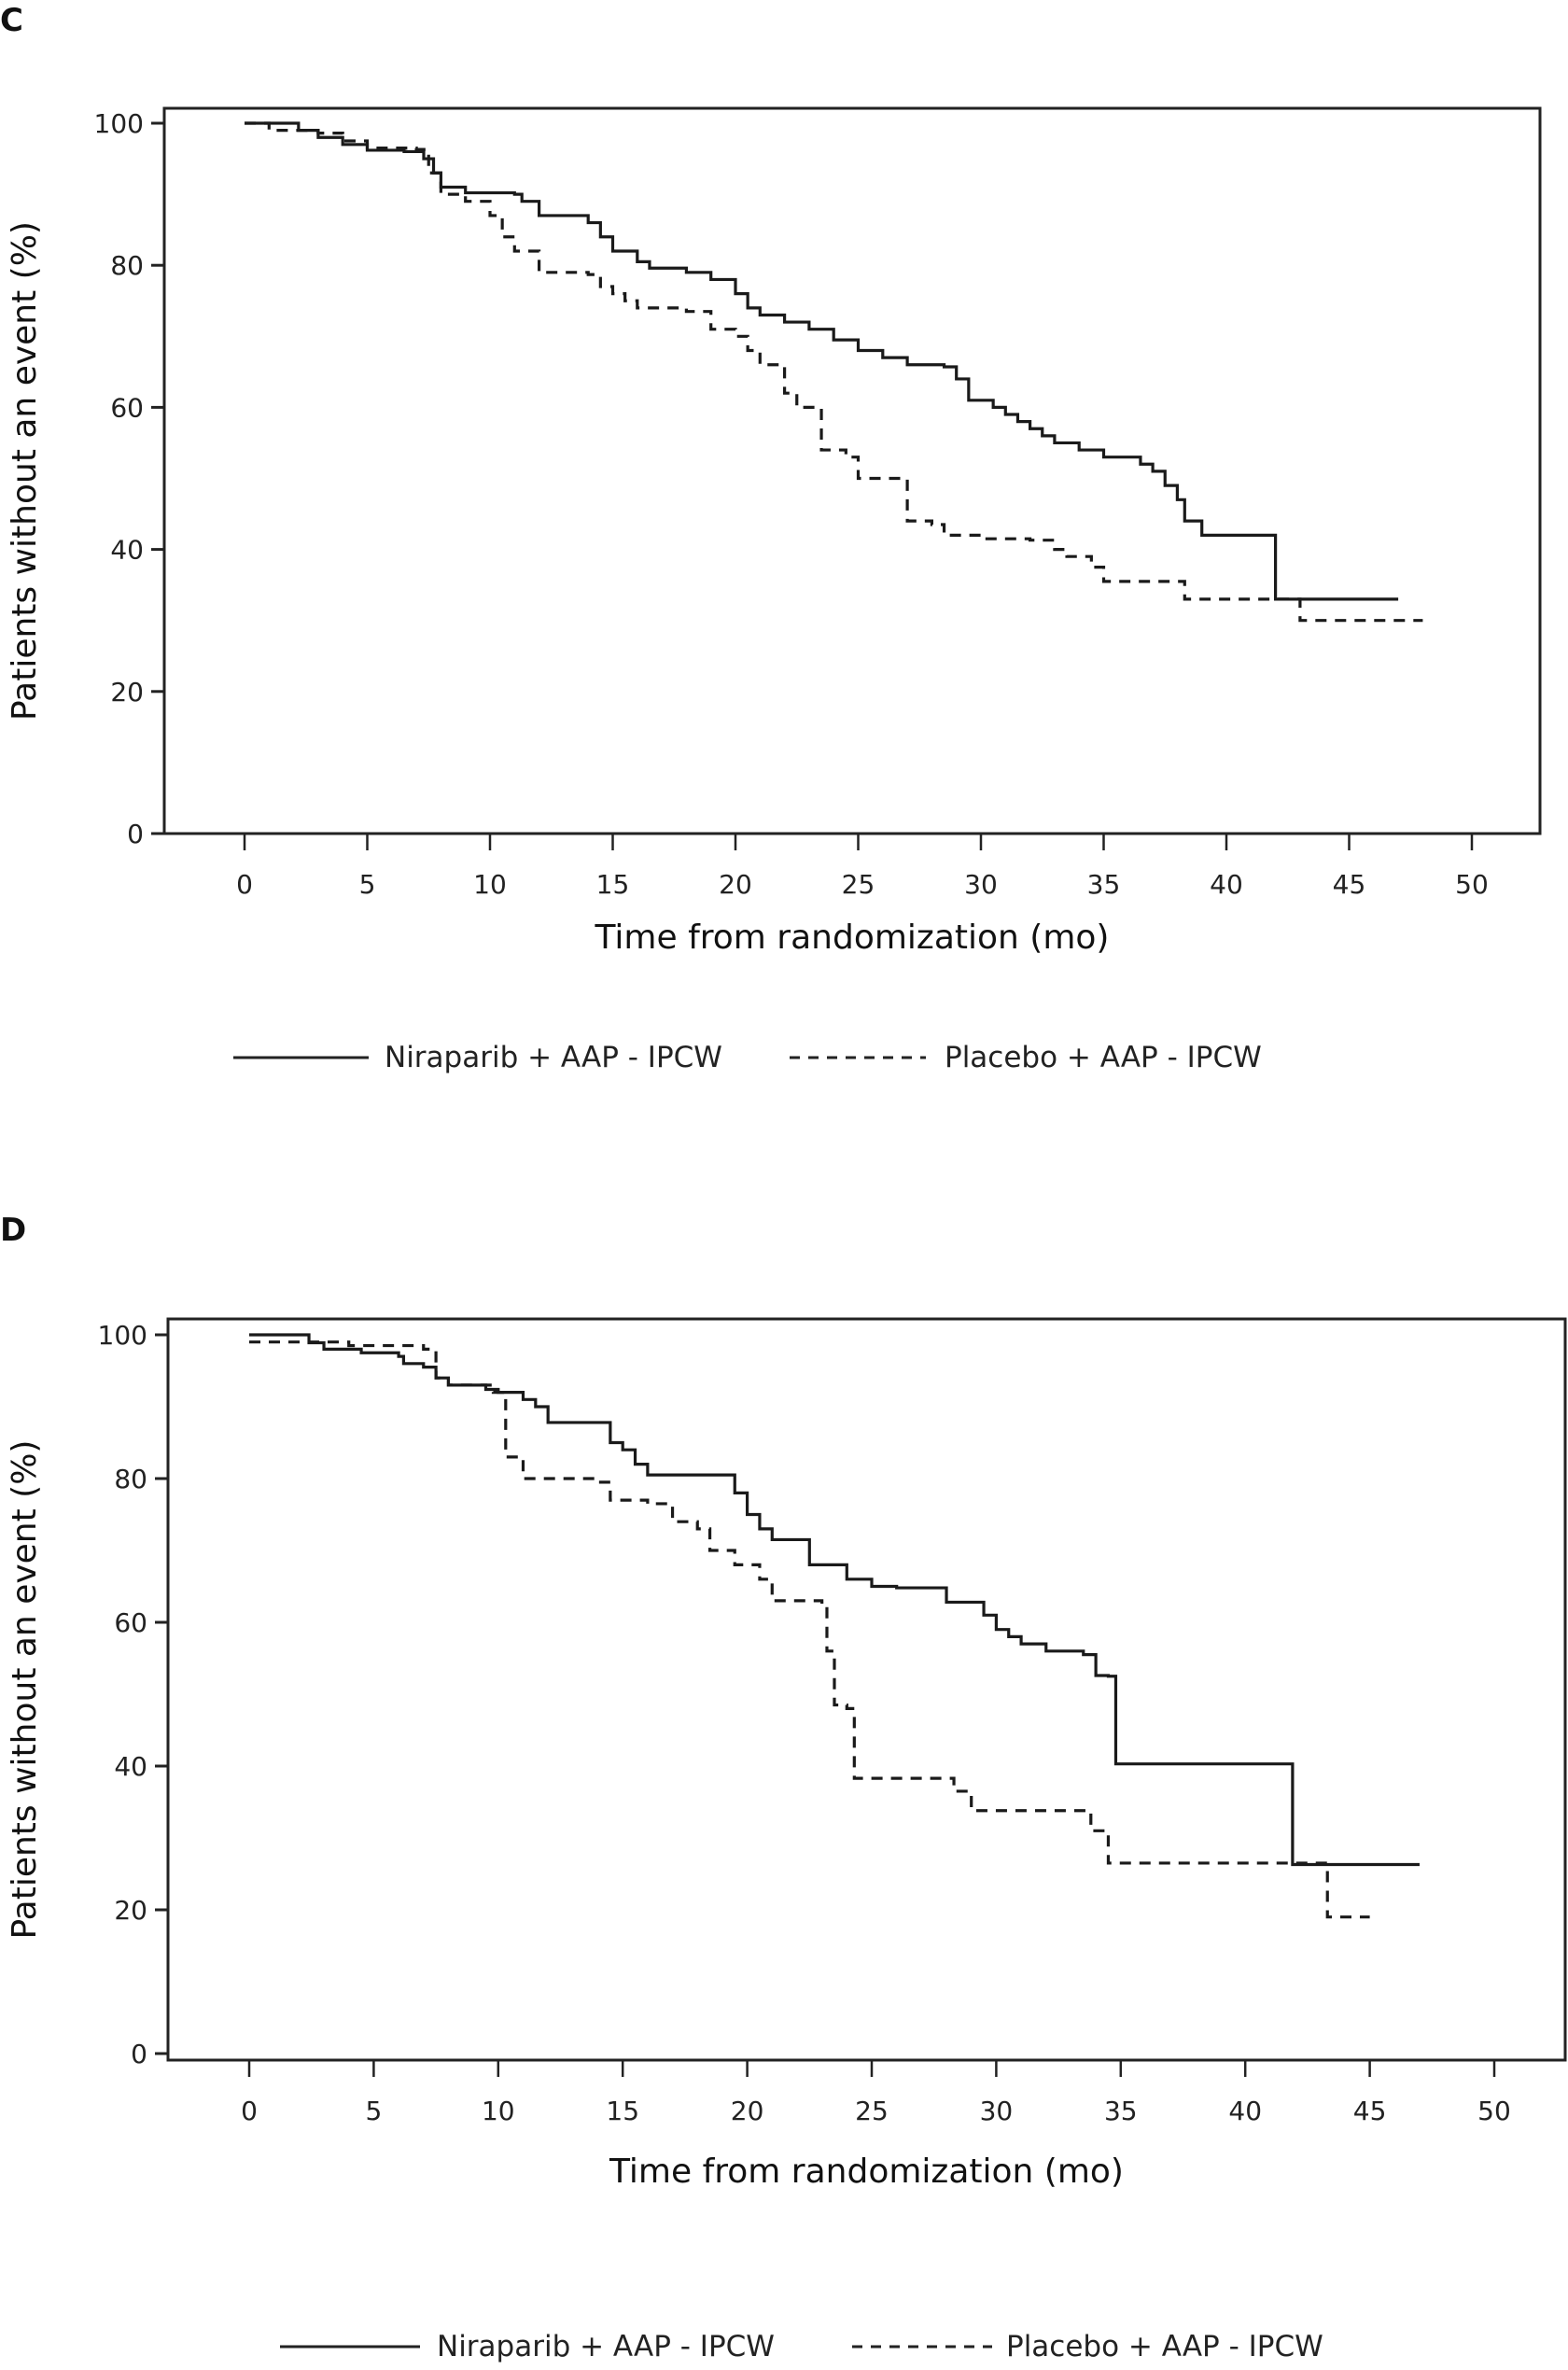  I want to click on panel-letter-c: C, so click(11, 21).